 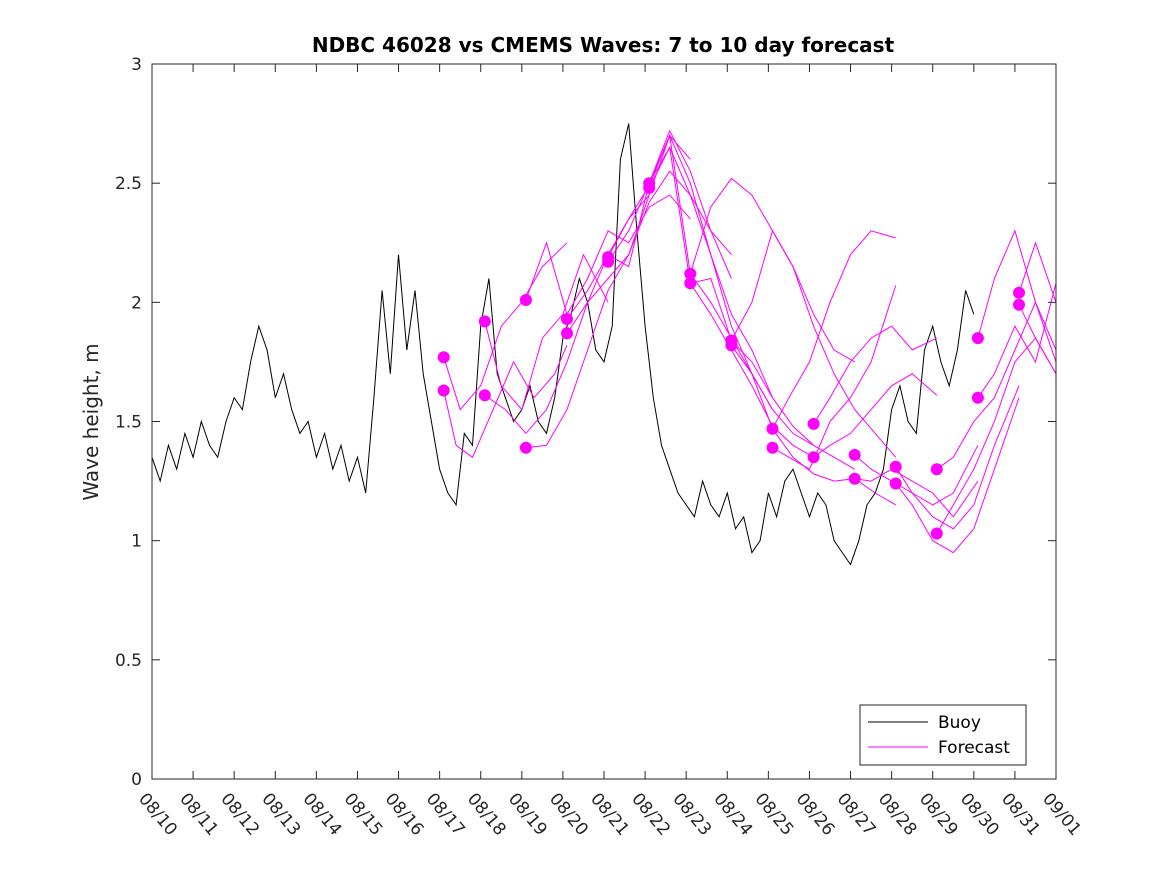 What do you see at coordinates (157, 814) in the screenshot?
I see `x-tick-label: 08/10` at bounding box center [157, 814].